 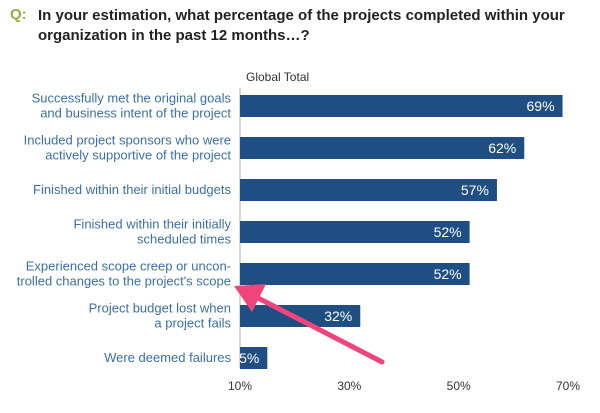 What do you see at coordinates (320, 330) in the screenshot?
I see `arrow-shaft` at bounding box center [320, 330].